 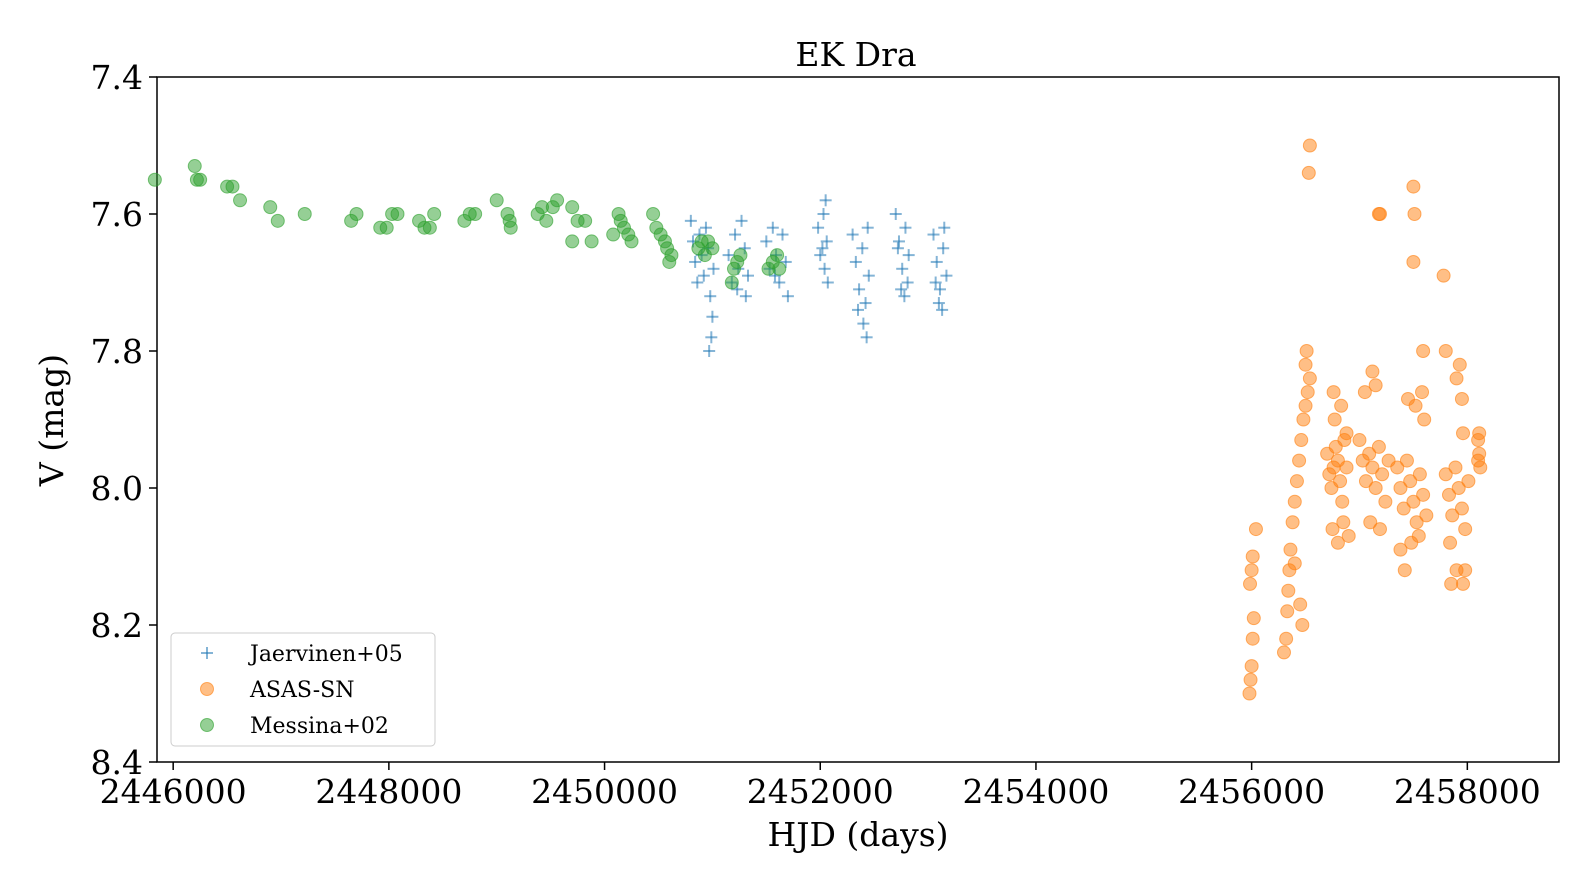 I want to click on y-tick-label: 7.8, so click(x=117, y=351).